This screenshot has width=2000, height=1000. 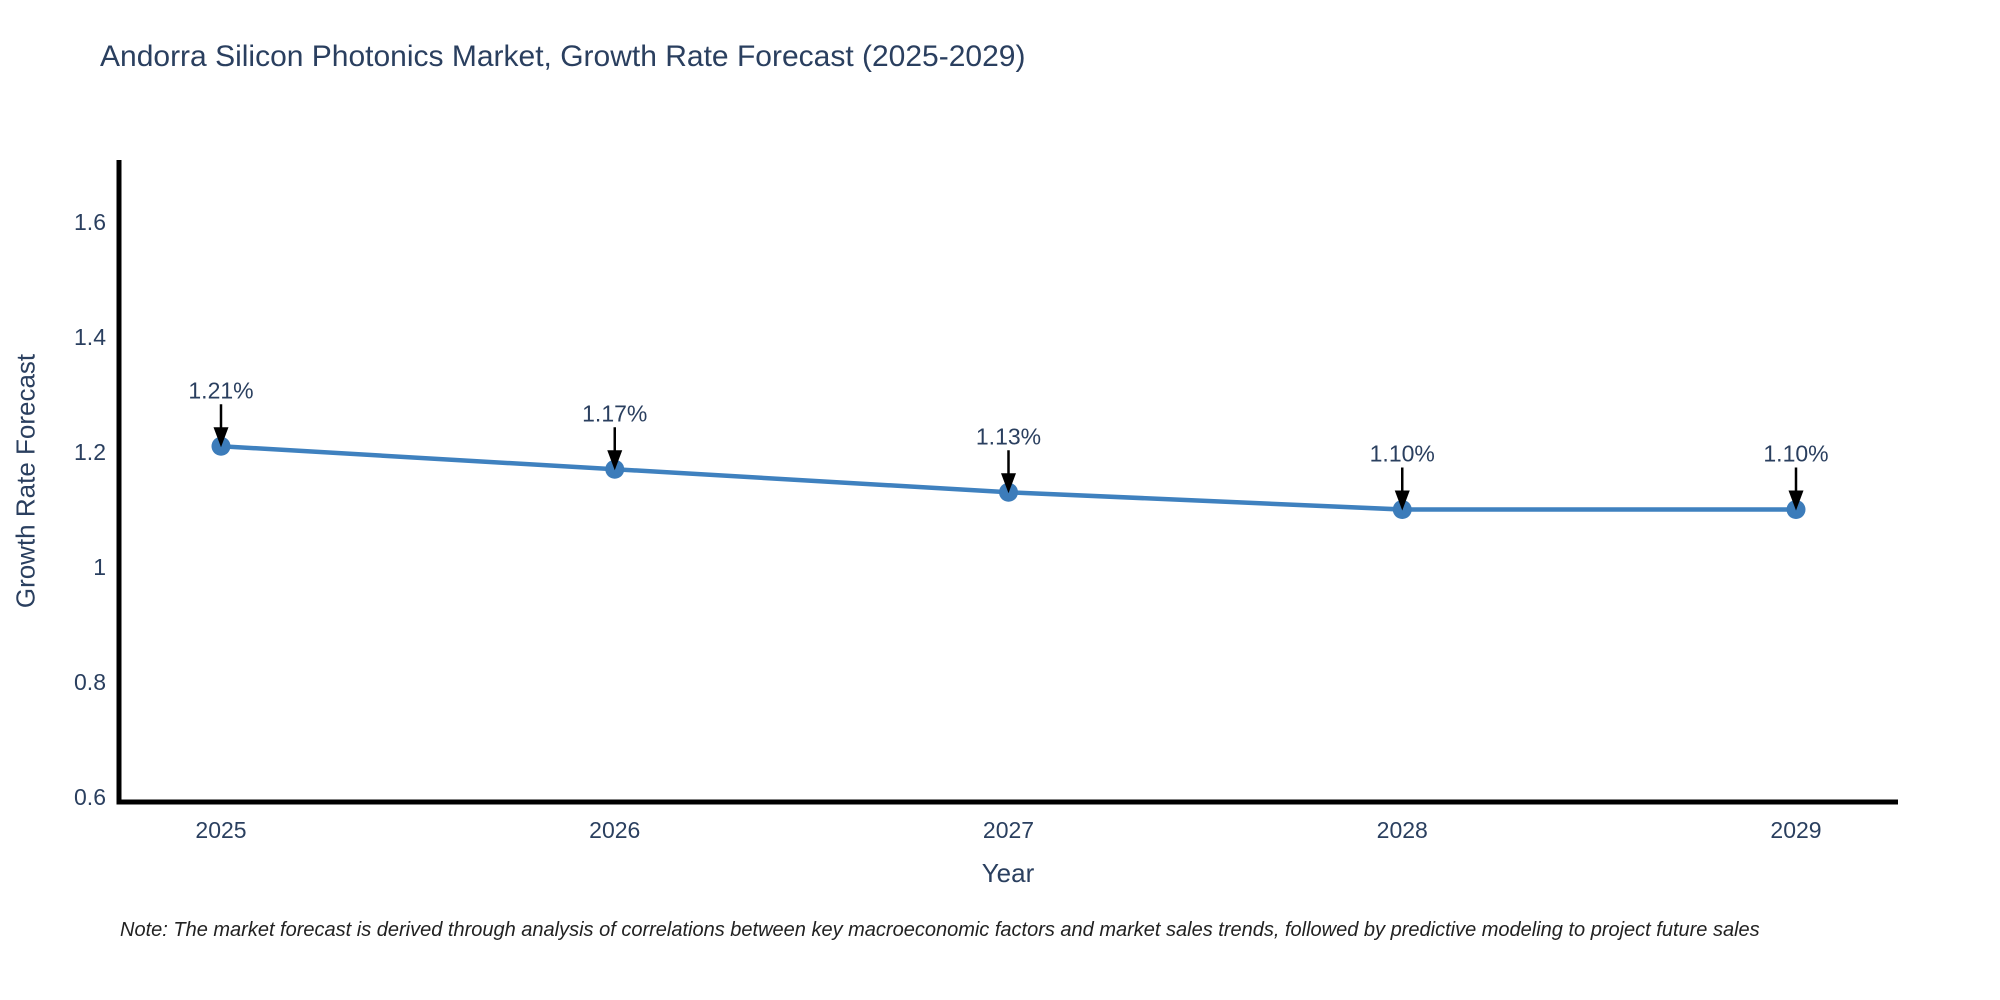 What do you see at coordinates (90, 337) in the screenshot?
I see `y-tick-label: 1.4` at bounding box center [90, 337].